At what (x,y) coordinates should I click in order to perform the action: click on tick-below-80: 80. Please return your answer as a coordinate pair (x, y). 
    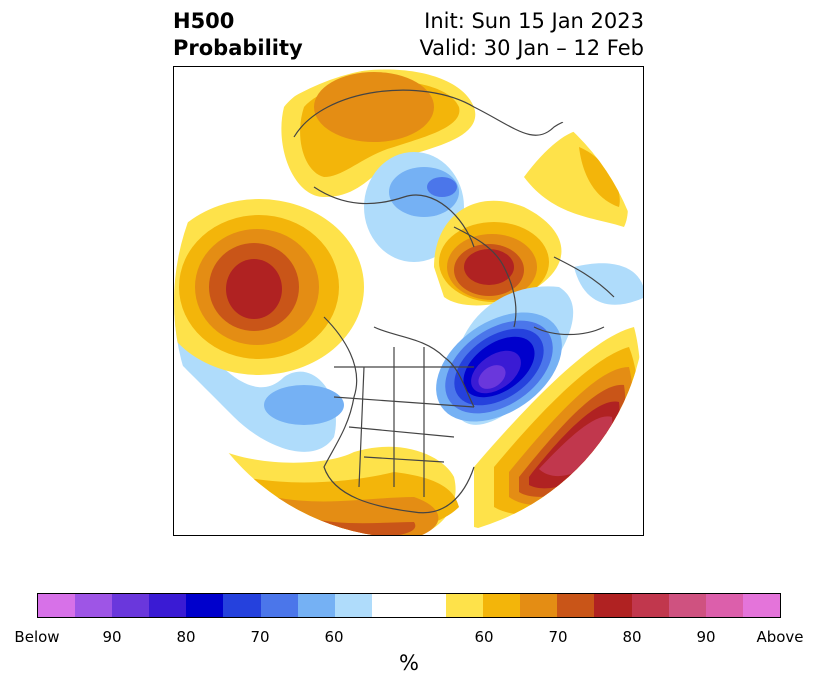
    Looking at the image, I should click on (186, 637).